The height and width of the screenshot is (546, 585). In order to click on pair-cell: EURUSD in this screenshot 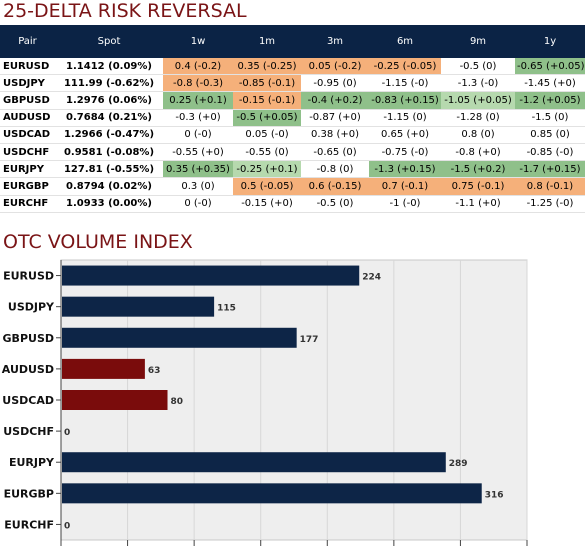, I will do `click(27, 67)`.